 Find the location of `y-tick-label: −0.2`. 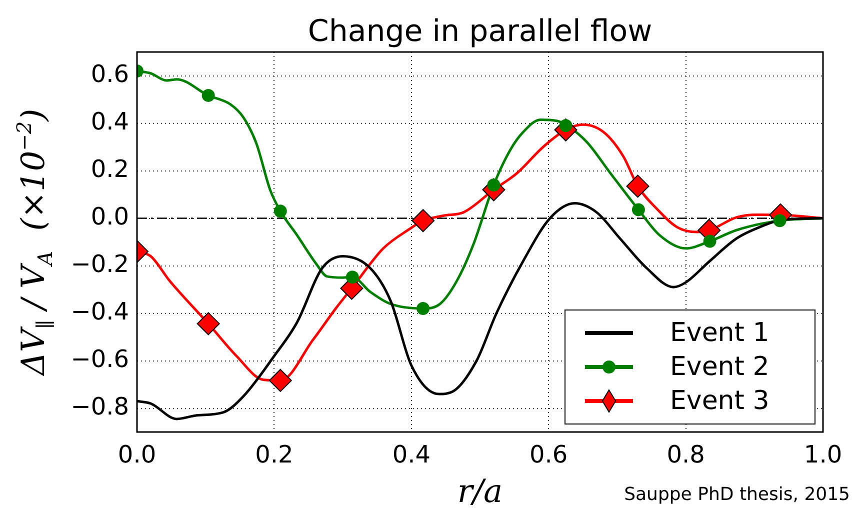

y-tick-label: −0.2 is located at coordinates (99, 264).